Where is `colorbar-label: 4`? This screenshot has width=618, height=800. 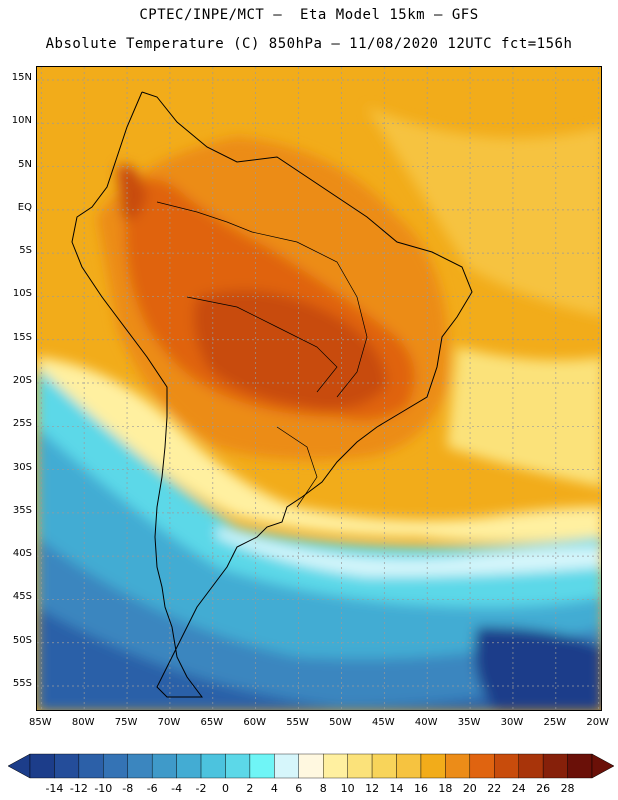 colorbar-label: 4 is located at coordinates (274, 788).